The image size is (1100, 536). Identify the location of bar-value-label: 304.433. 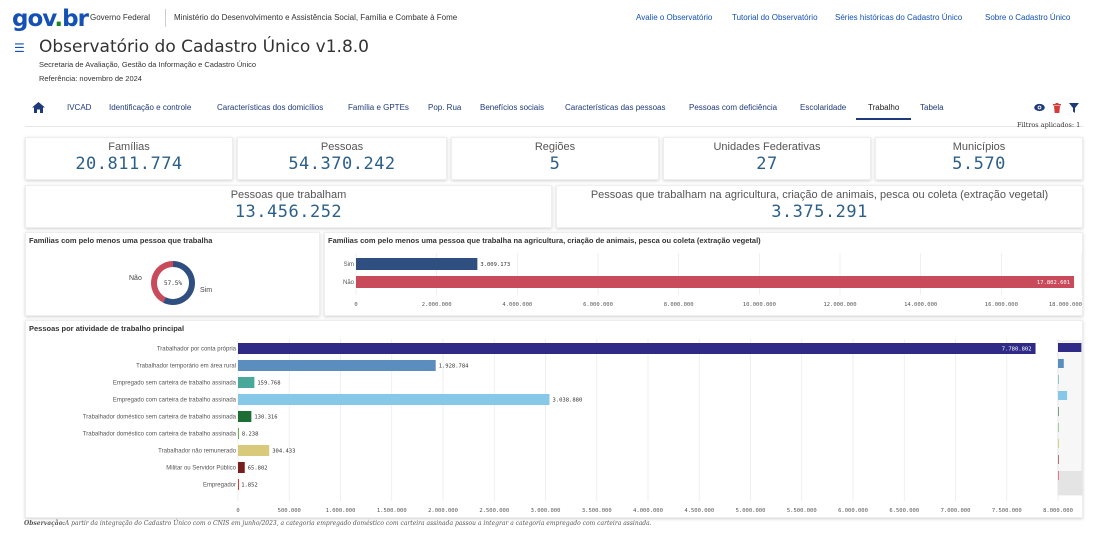
(283, 452).